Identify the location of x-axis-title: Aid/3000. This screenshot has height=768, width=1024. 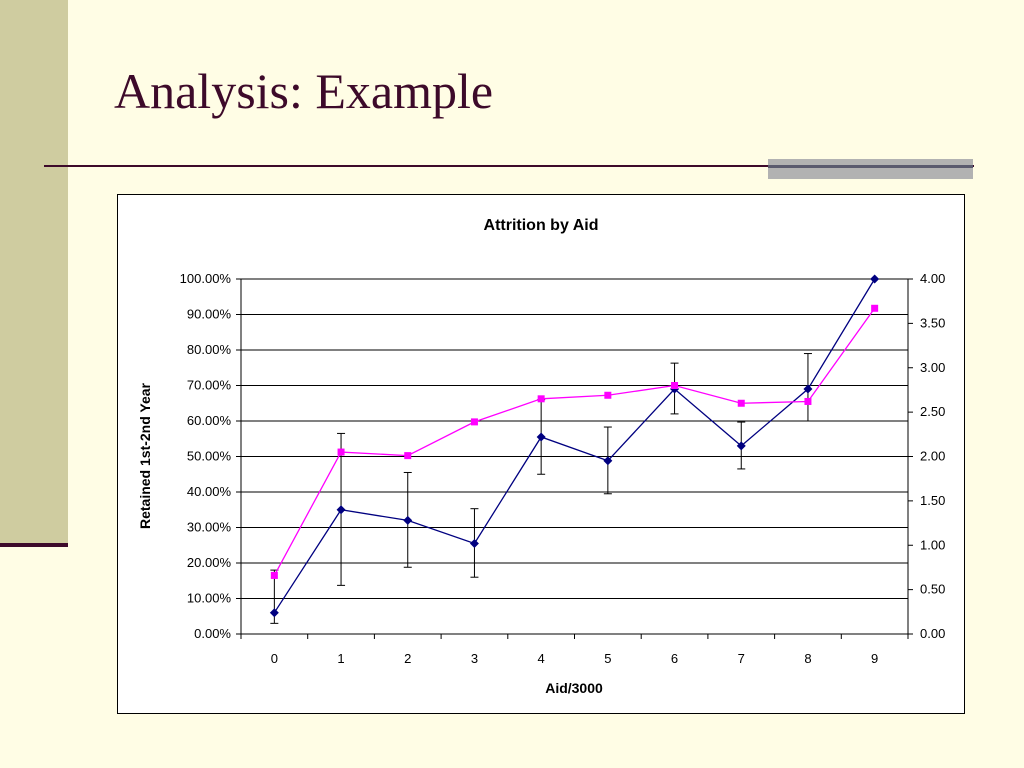
(574, 688).